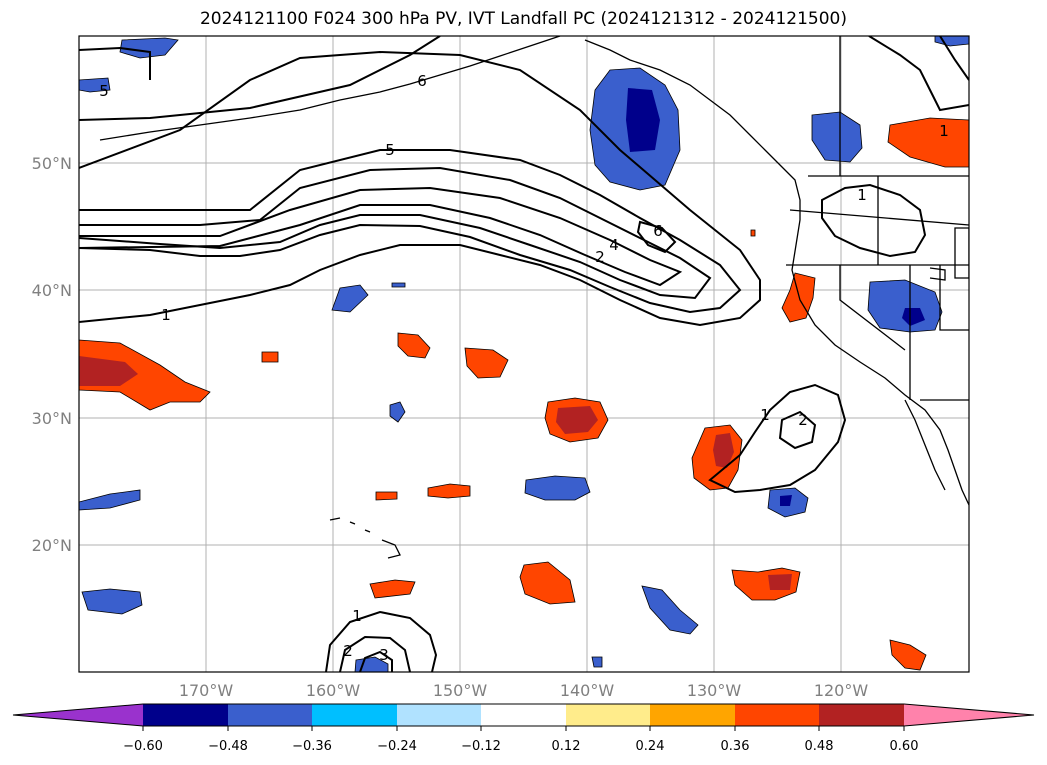 This screenshot has width=1047, height=765. Describe the element at coordinates (650, 746) in the screenshot. I see `colorbar-tick: 0.24` at that location.